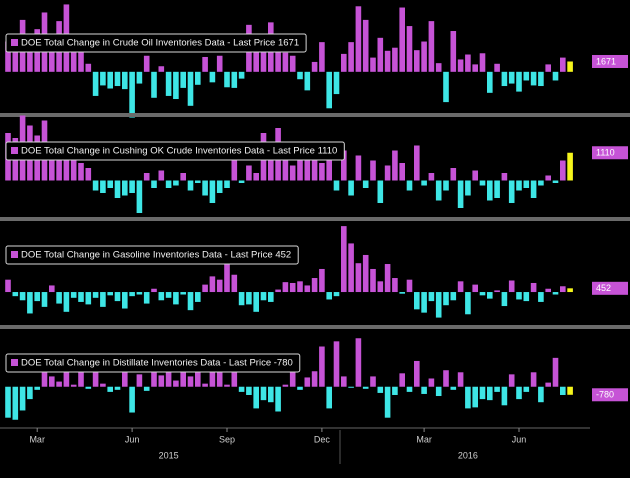 The image size is (630, 478). Describe the element at coordinates (227, 439) in the screenshot. I see `x-tick-label: Sep` at that location.